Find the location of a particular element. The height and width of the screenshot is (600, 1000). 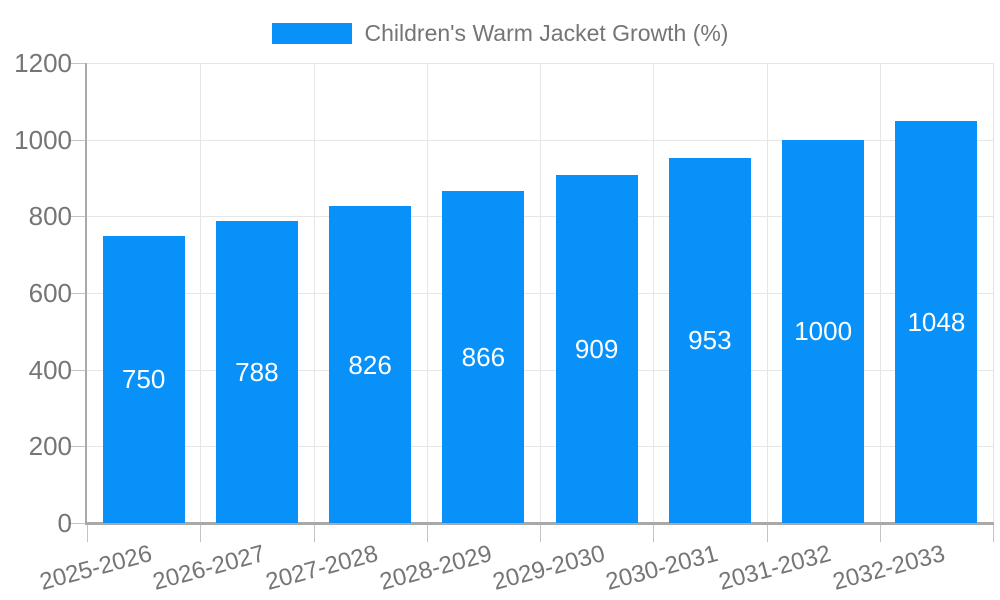

bar-value-label: 909 is located at coordinates (596, 348).